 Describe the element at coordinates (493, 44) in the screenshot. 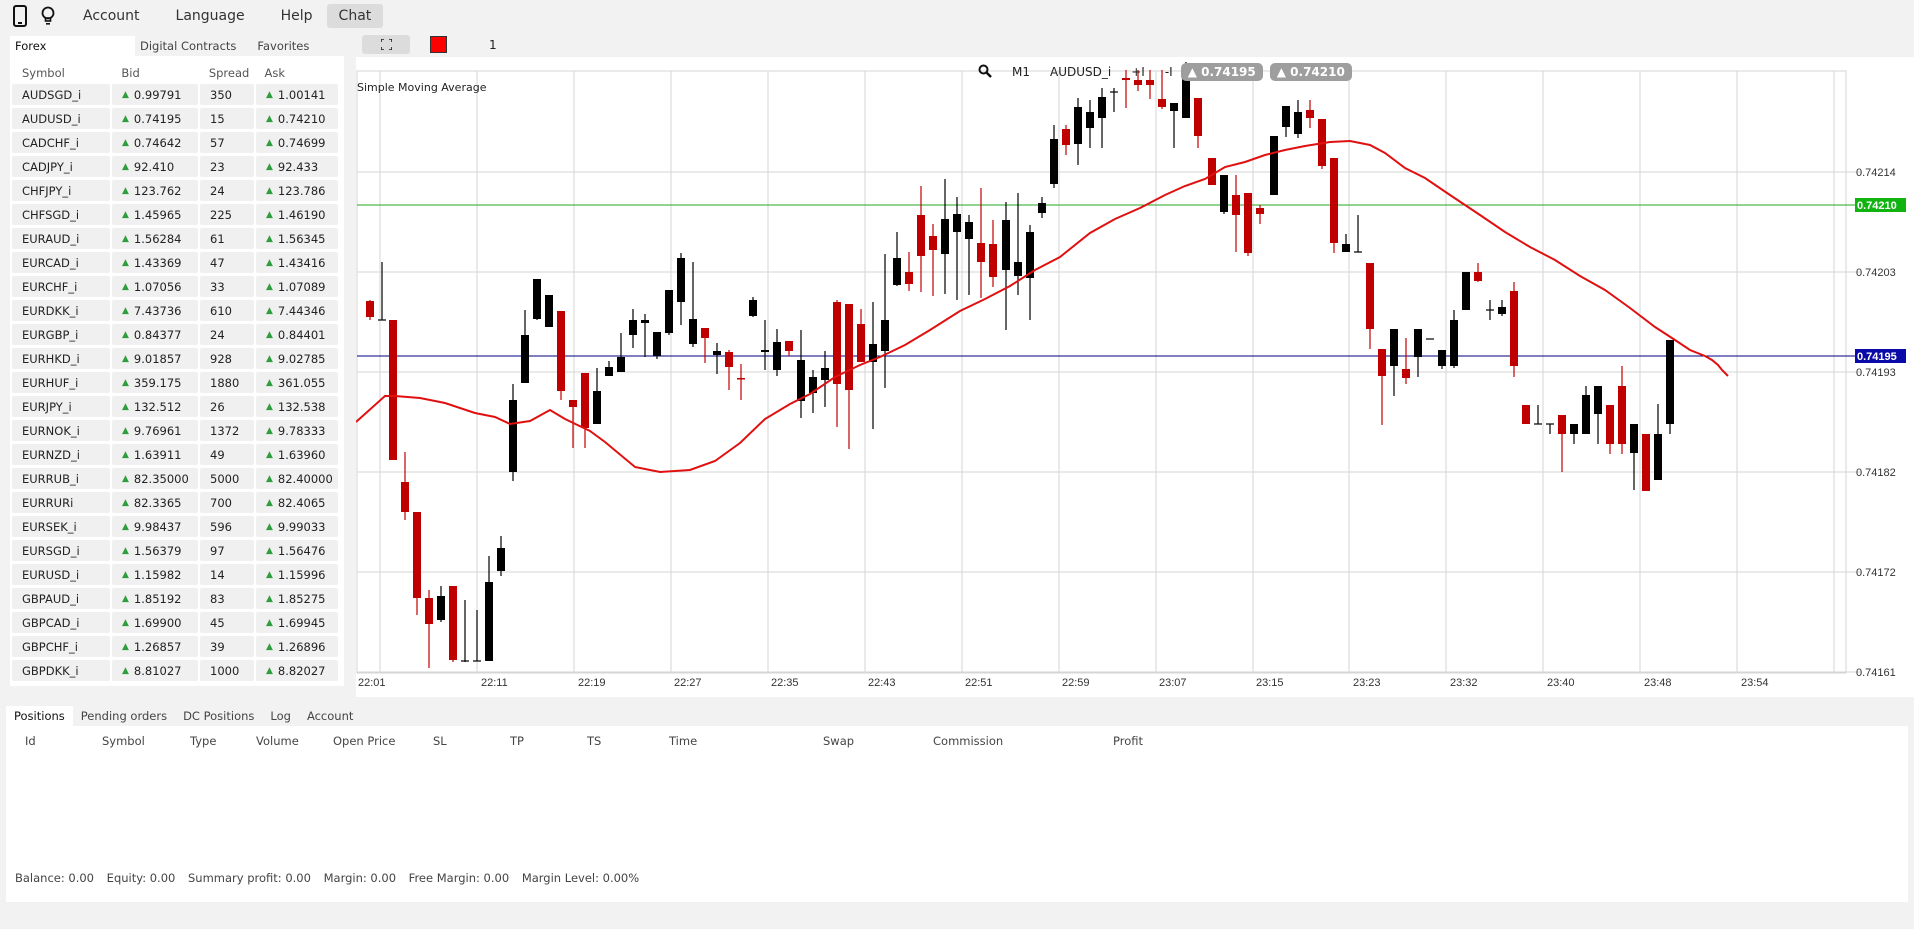

I see `line-width-value: 1` at that location.